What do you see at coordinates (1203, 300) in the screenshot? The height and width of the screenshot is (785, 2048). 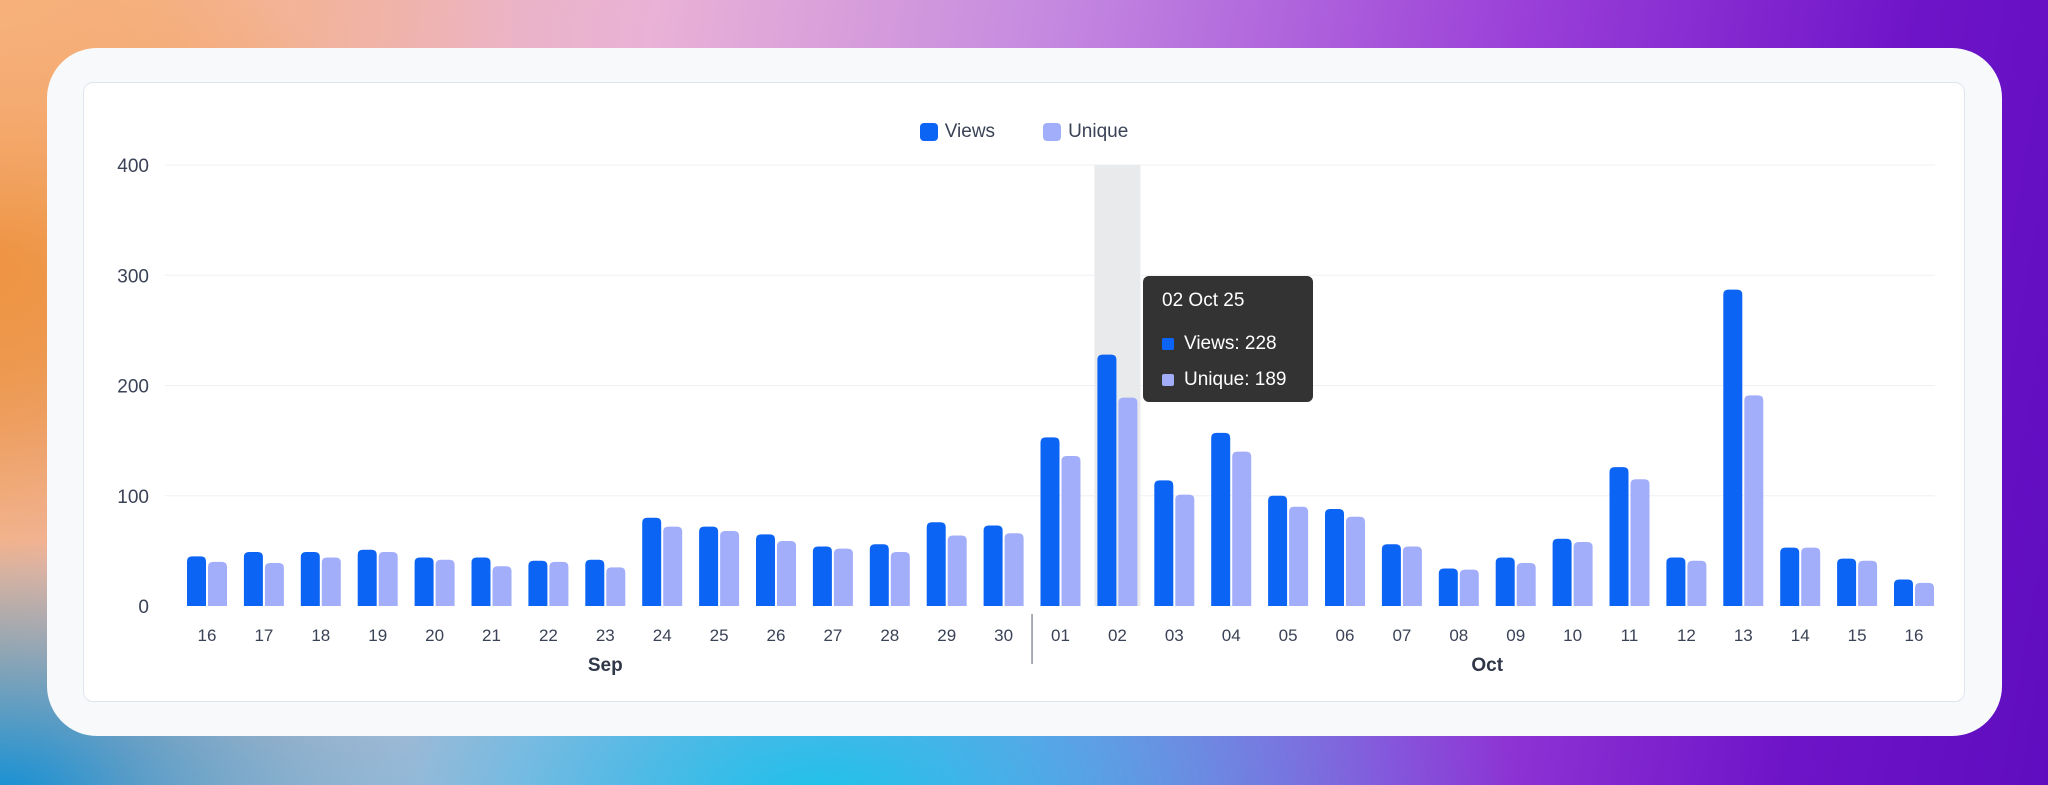 I see `tooltip-title: 02 Oct 25` at bounding box center [1203, 300].